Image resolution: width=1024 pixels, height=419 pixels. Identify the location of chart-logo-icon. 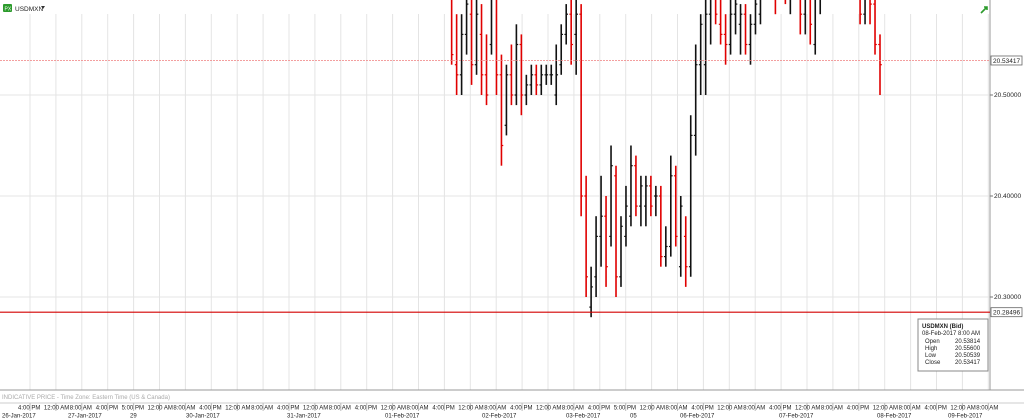
(7, 8).